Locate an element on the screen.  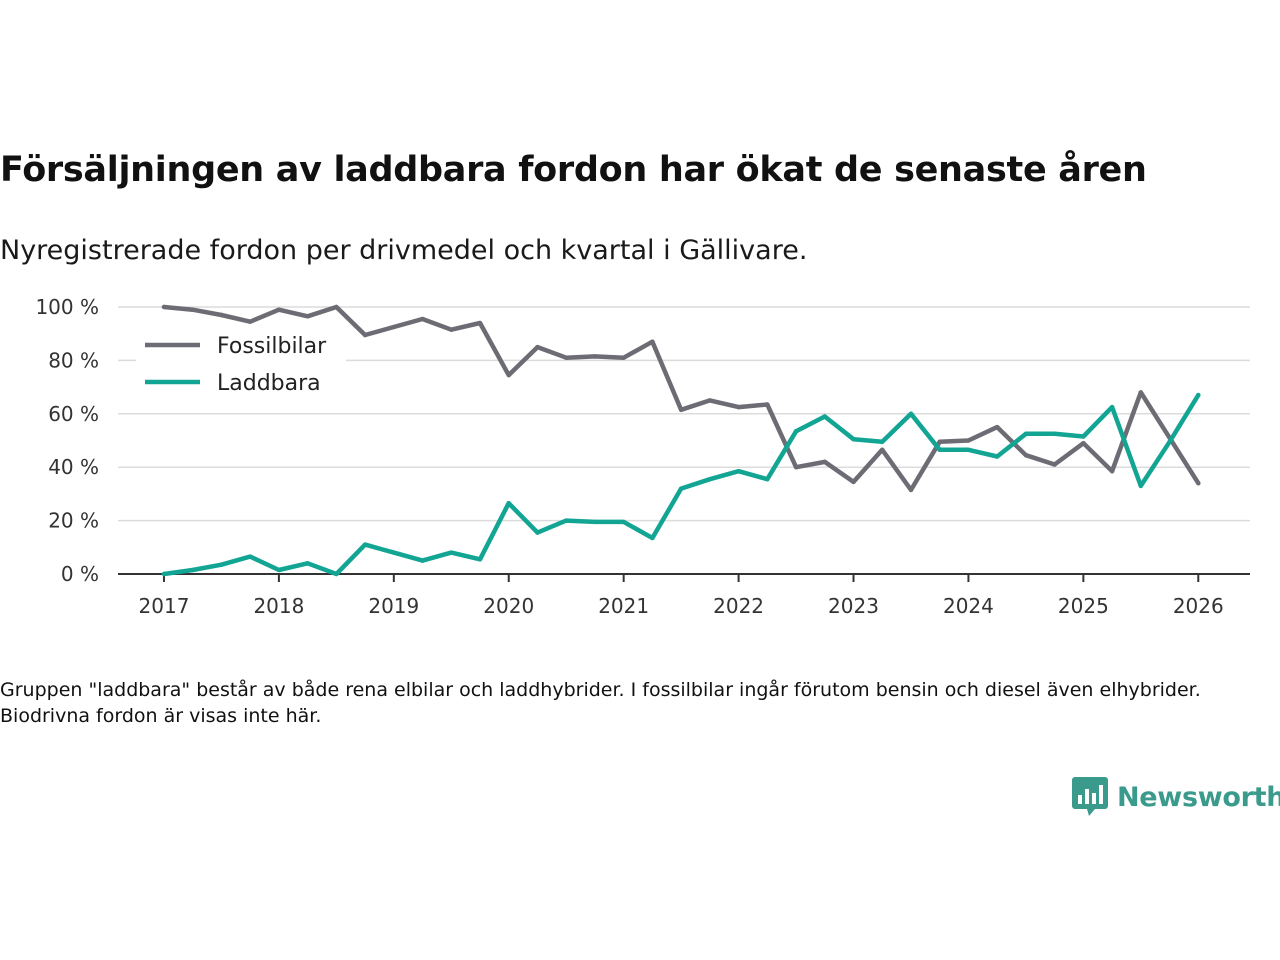
x-tick-label: 2019 is located at coordinates (393, 606).